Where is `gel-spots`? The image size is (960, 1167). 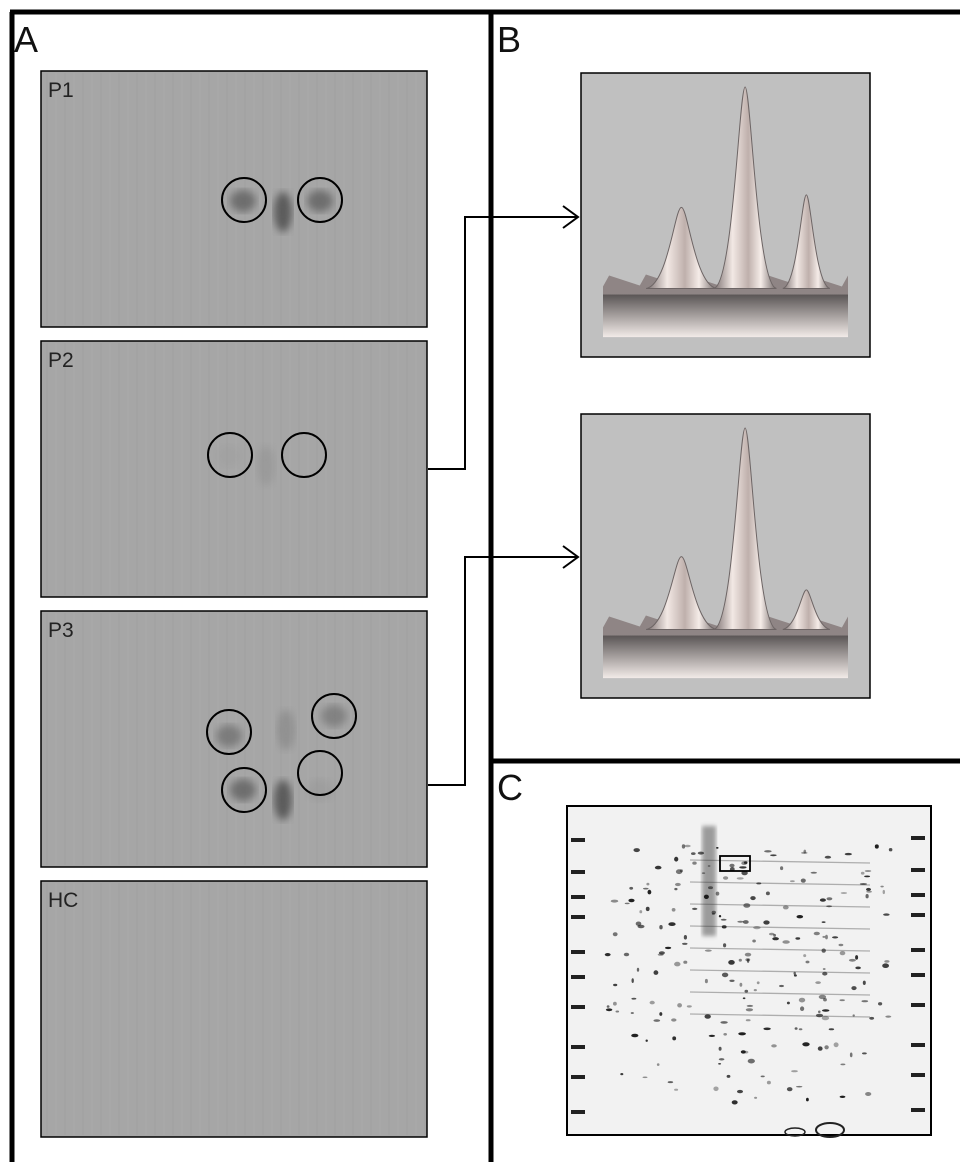 gel-spots is located at coordinates (748, 974).